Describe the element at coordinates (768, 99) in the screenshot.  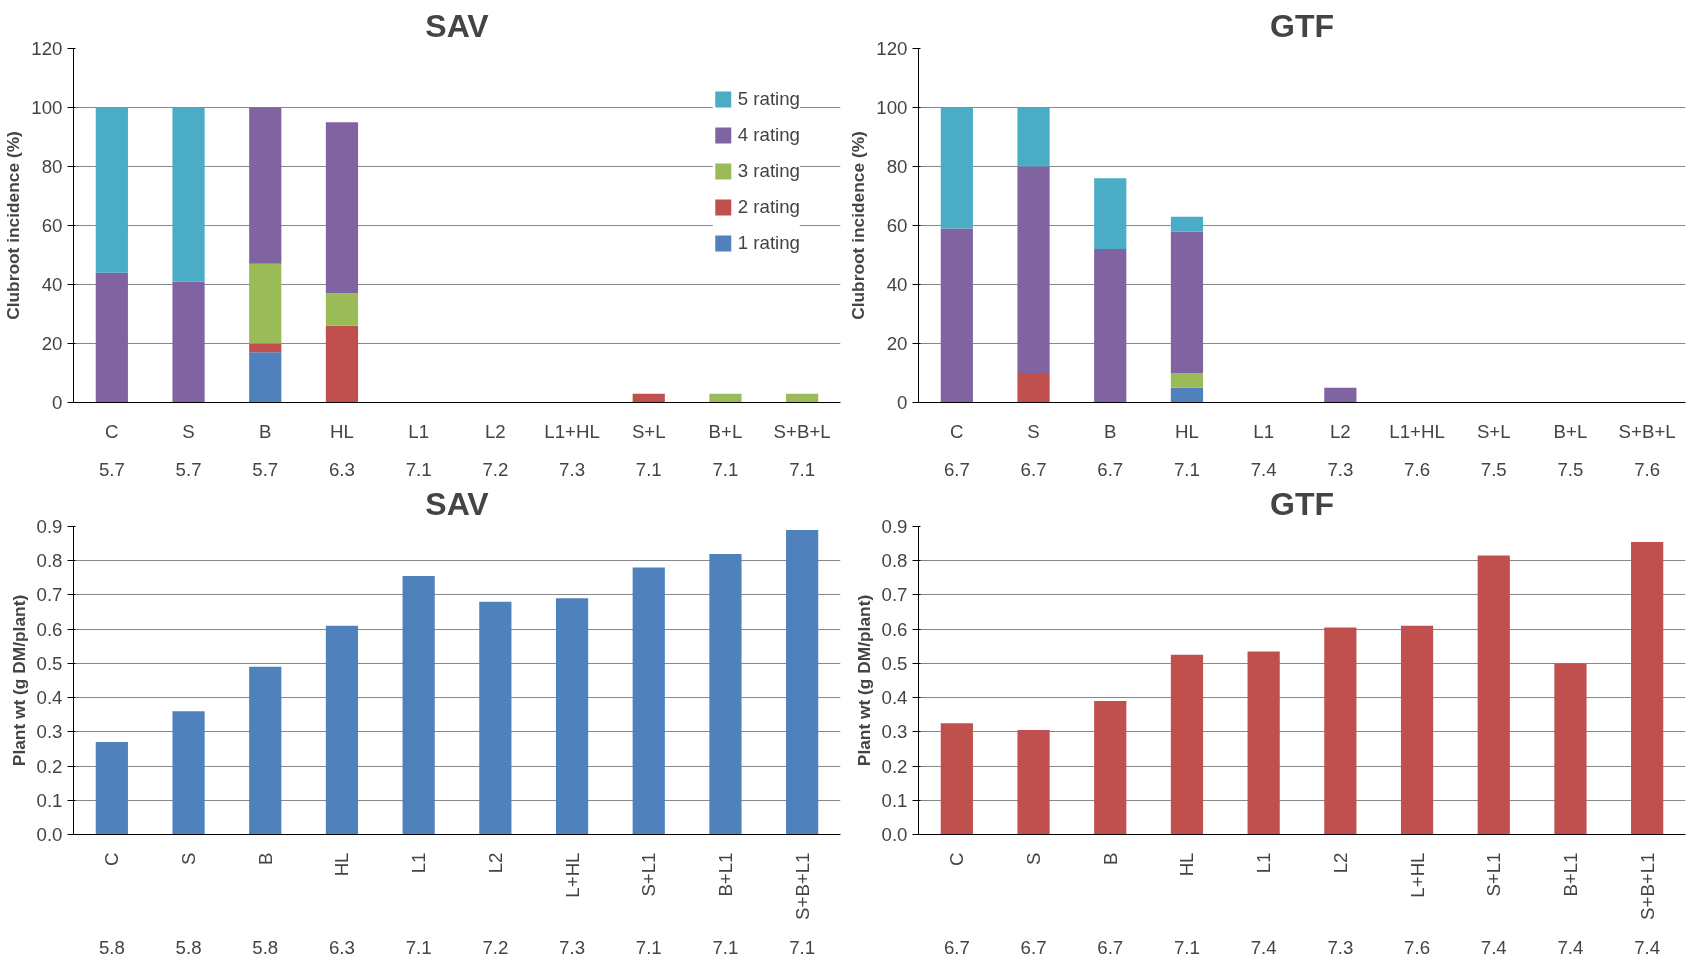
I see `legend-label: 5 rating` at that location.